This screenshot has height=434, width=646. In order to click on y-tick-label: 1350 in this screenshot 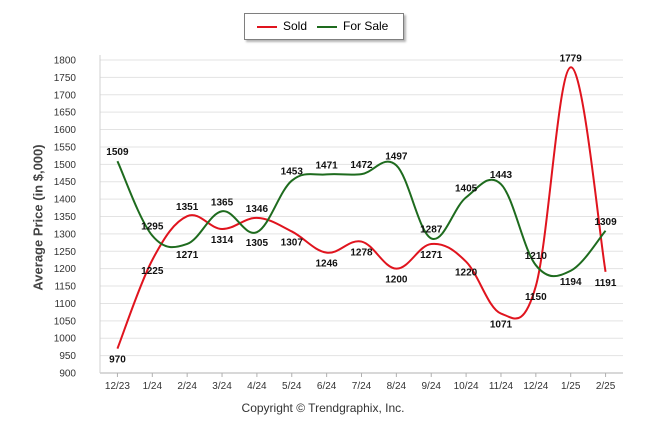, I will do `click(65, 217)`.